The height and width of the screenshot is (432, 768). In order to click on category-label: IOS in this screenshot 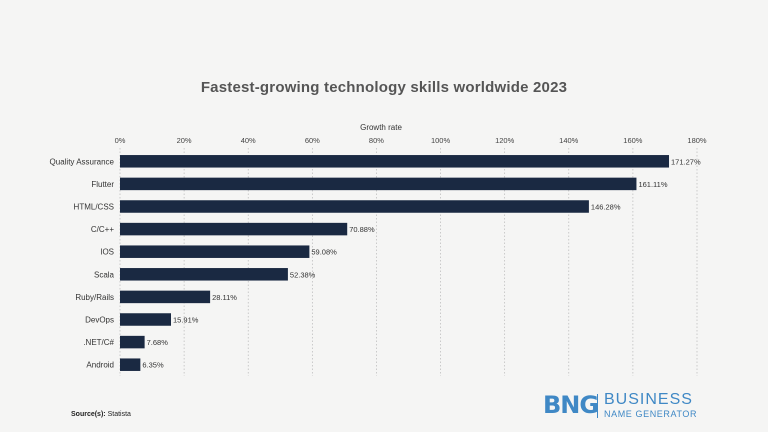, I will do `click(107, 252)`.